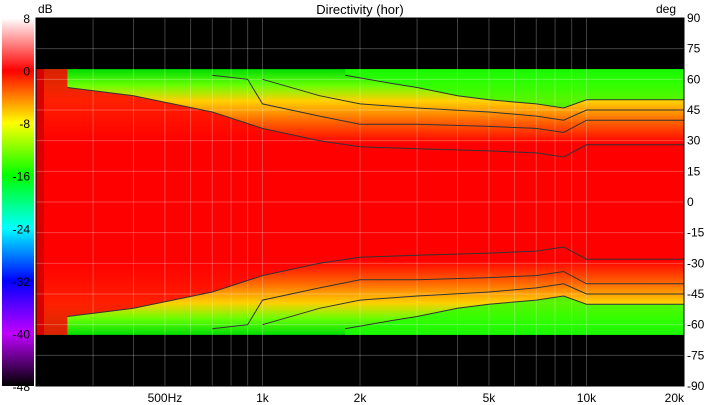  Describe the element at coordinates (490, 398) in the screenshot. I see `x-tick-label: 5k` at that location.